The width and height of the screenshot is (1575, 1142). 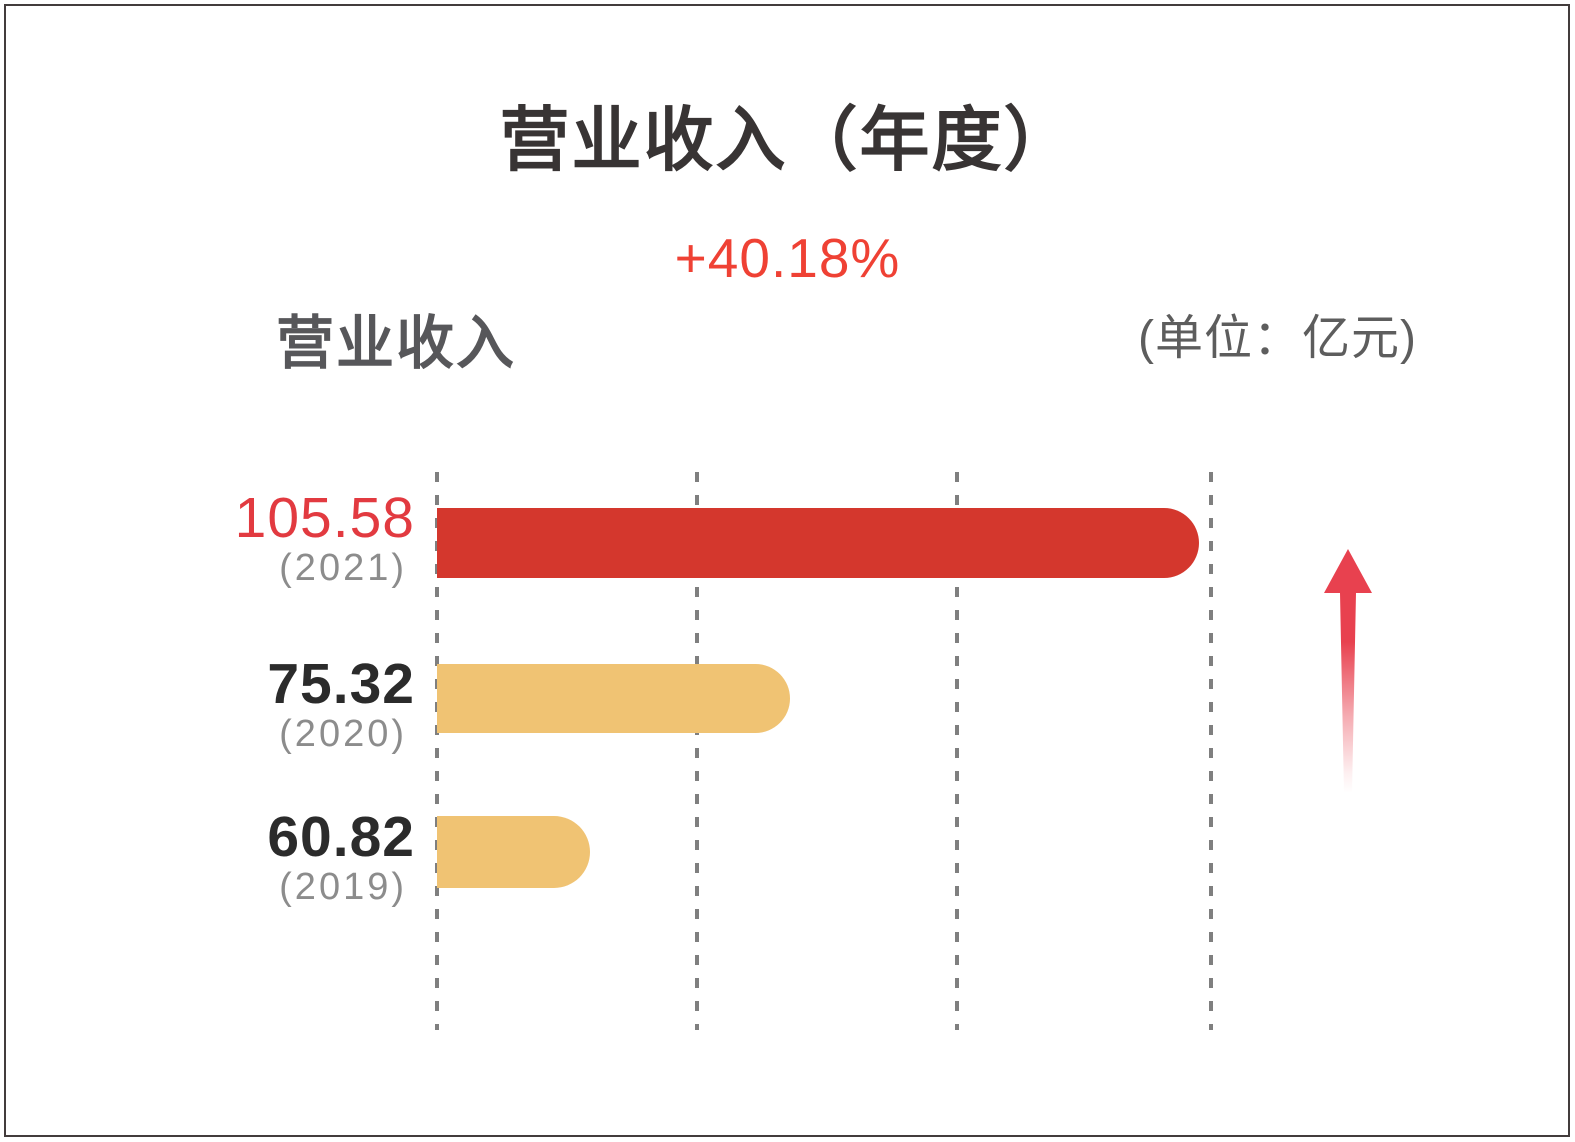 I want to click on label-2020: 75.32 (2020), so click(x=341, y=705).